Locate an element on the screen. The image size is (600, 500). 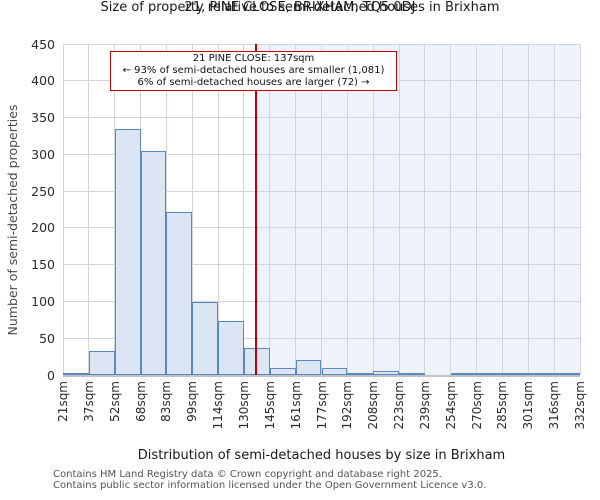
x-tick-label: 270sqm is located at coordinates (476, 405).